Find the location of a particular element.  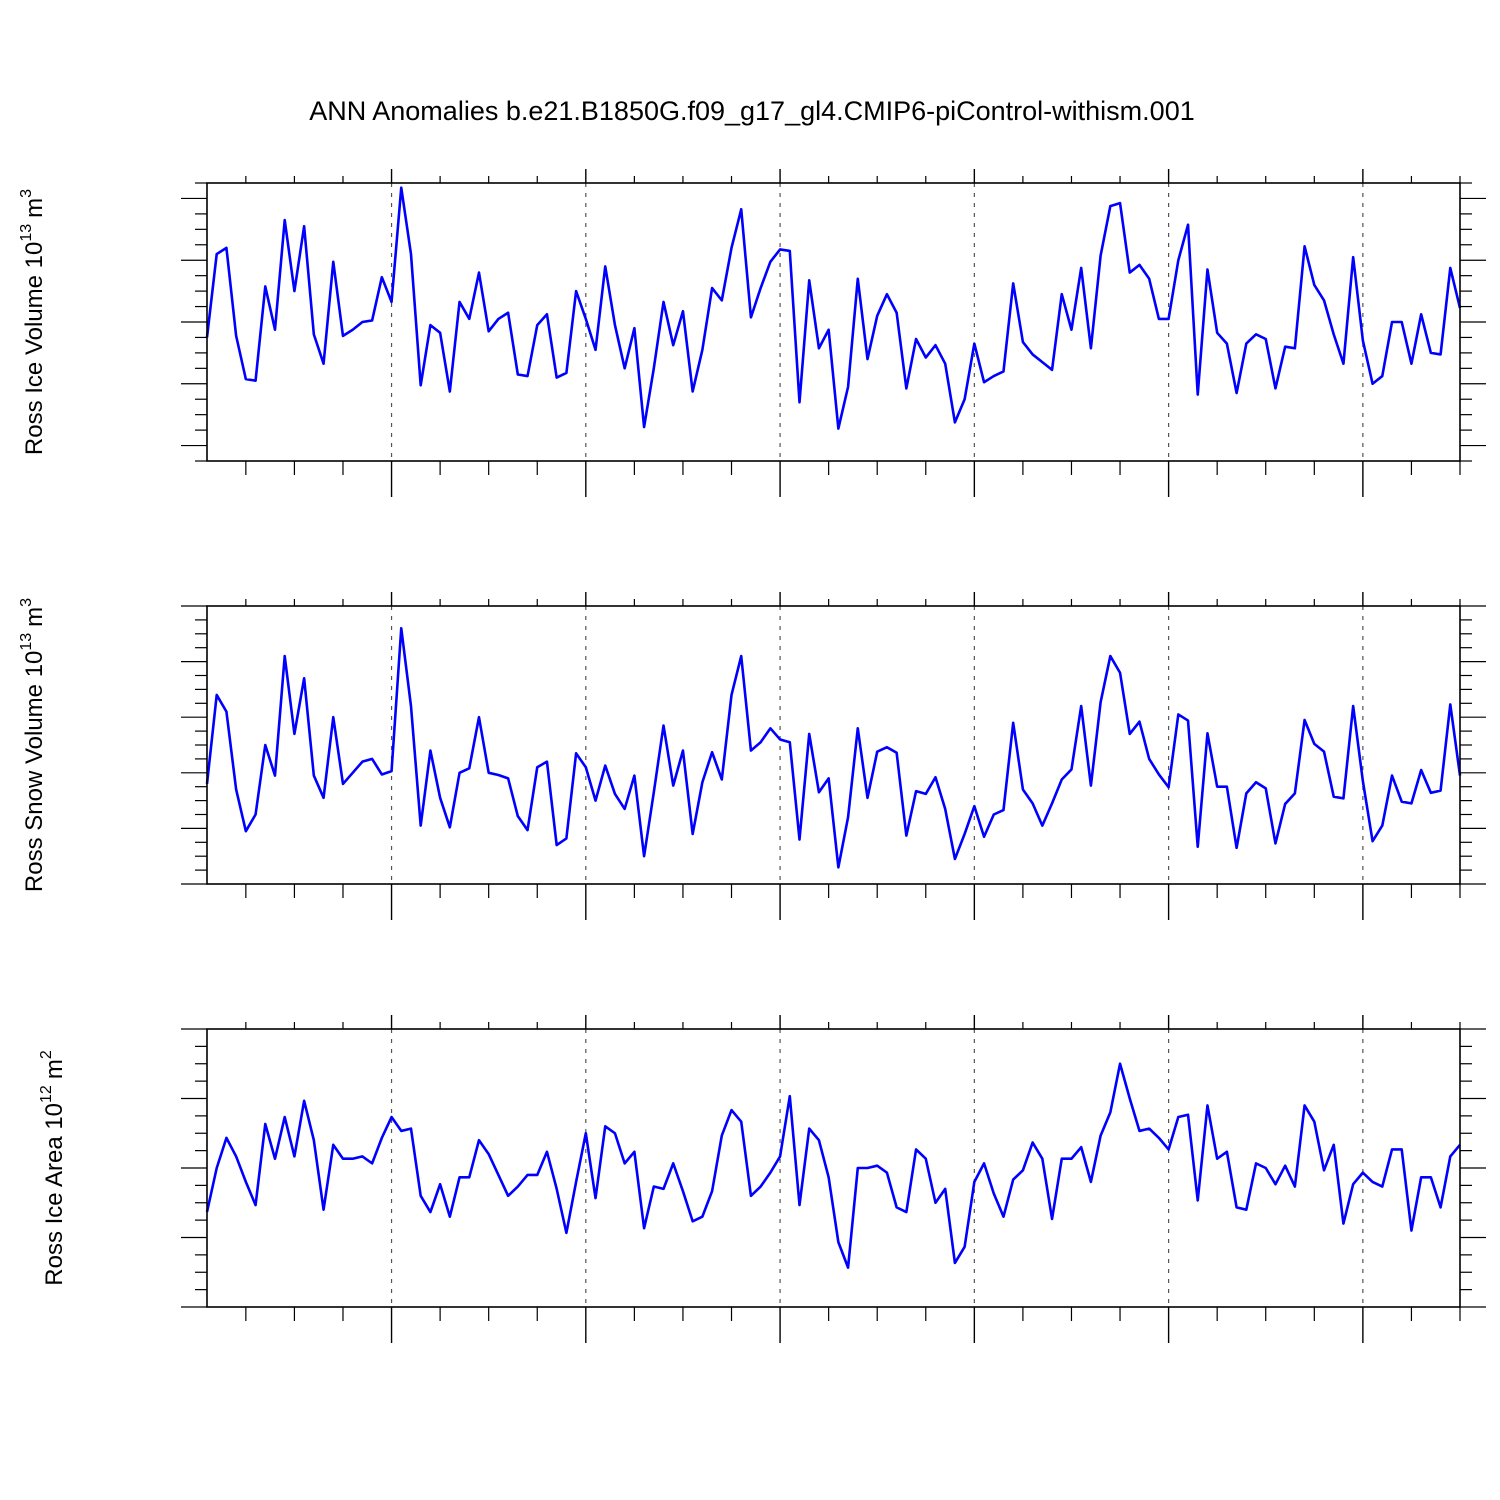

y-axis-label-text: Ross Ice Area 10 is located at coordinates (54, 1194).